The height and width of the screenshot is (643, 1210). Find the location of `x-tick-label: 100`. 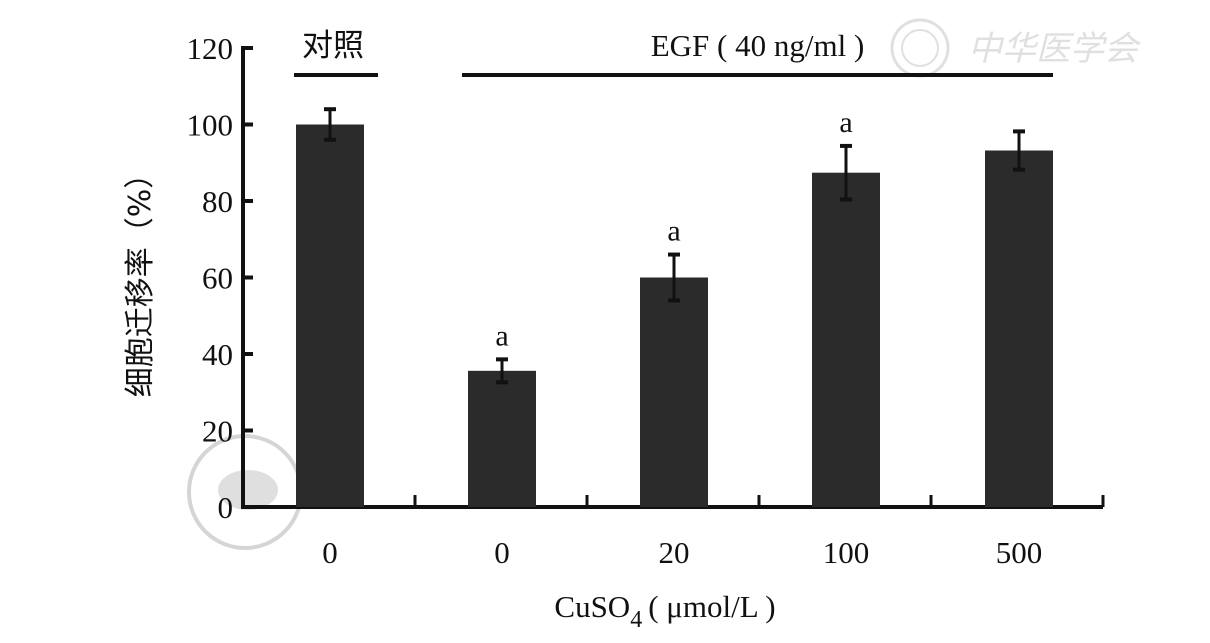

x-tick-label: 100 is located at coordinates (846, 552).